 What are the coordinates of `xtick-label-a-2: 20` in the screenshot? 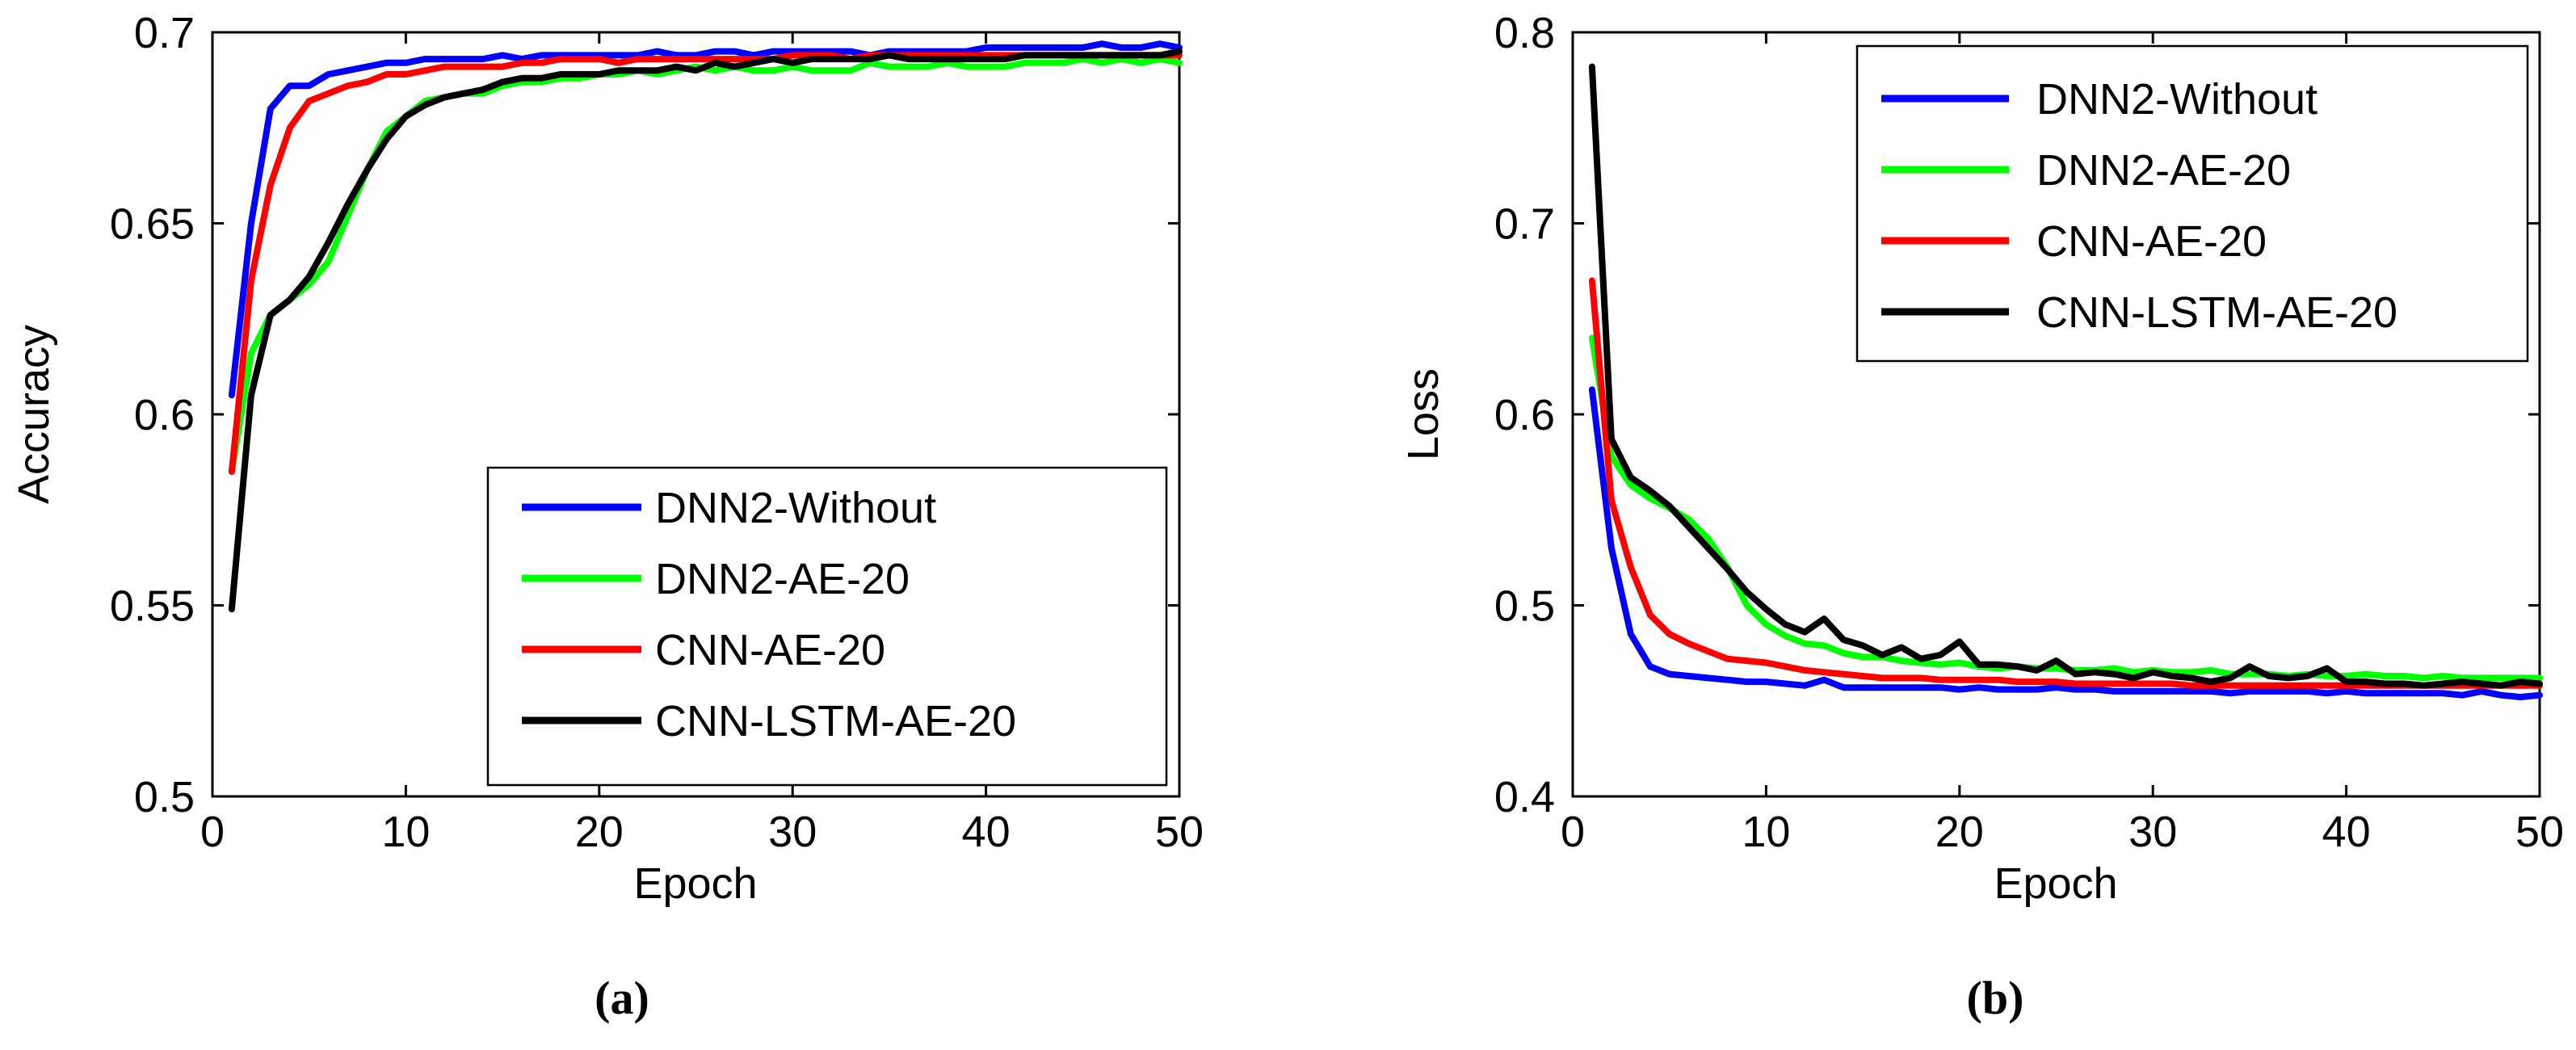 It's located at (599, 832).